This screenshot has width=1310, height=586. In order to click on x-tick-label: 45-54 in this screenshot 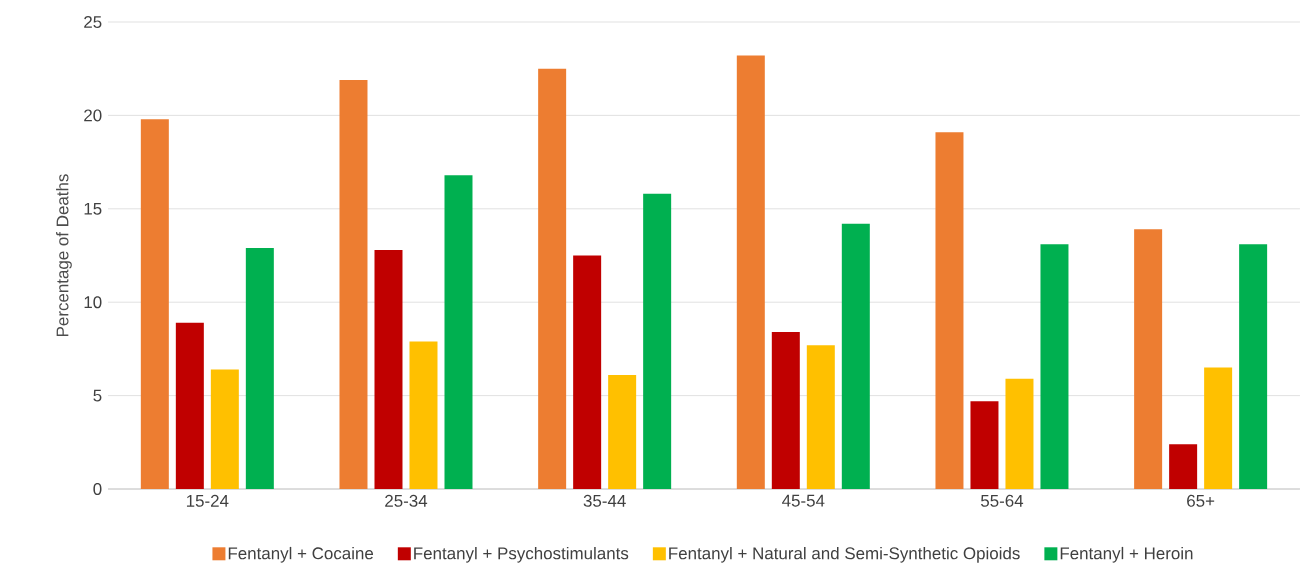, I will do `click(803, 500)`.